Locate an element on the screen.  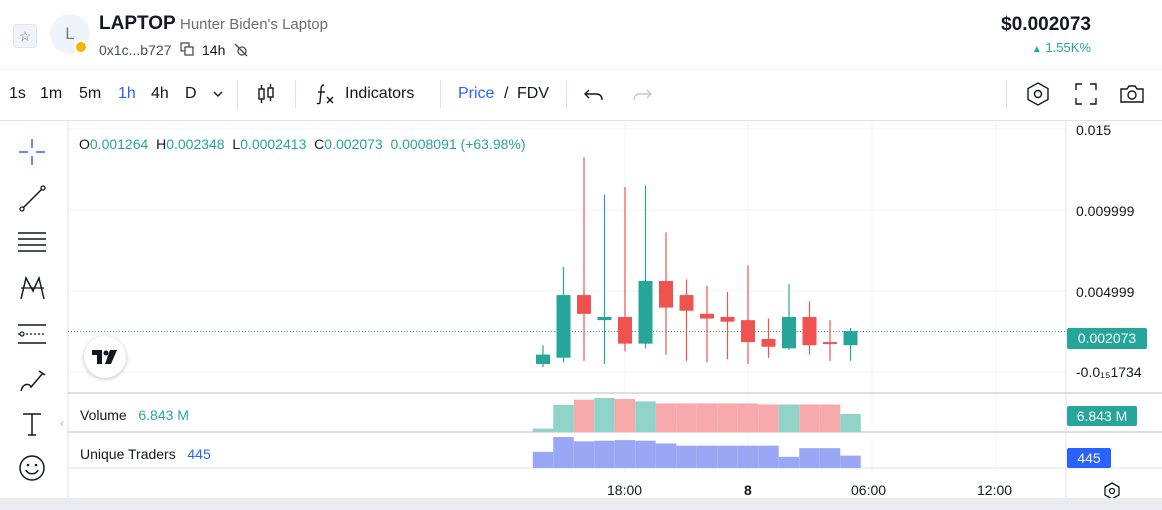
chevron-down-icon is located at coordinates (218, 94).